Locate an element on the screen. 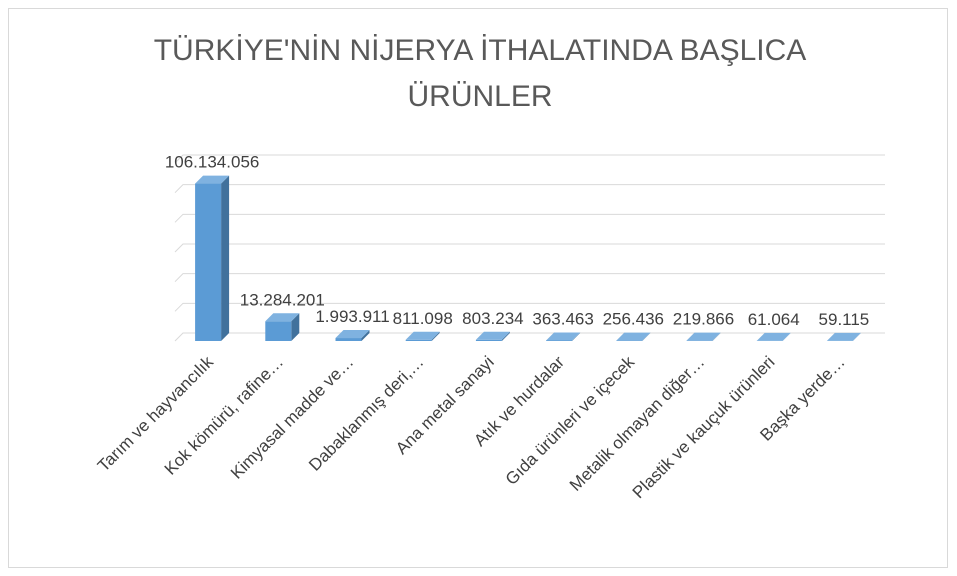 The height and width of the screenshot is (576, 957). data-label: 803.234 is located at coordinates (492, 318).